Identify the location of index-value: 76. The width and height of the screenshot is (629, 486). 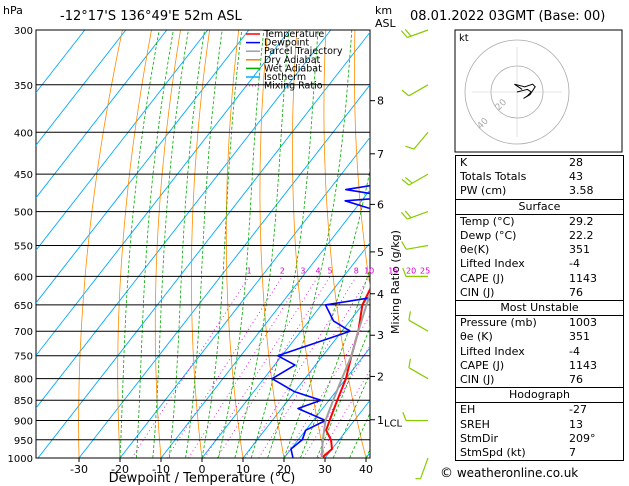
(576, 380).